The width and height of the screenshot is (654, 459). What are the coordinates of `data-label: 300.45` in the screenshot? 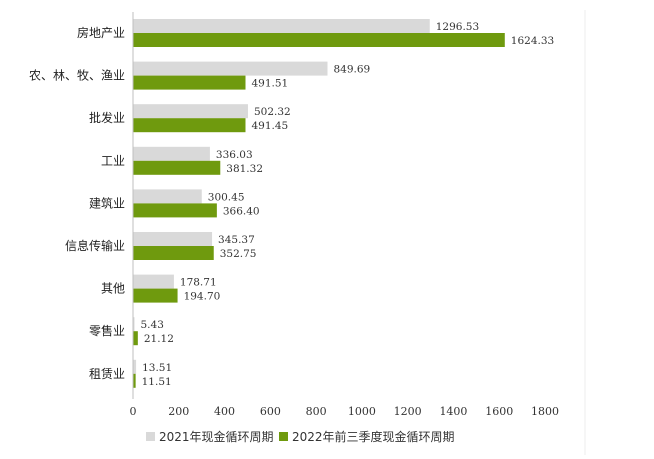 It's located at (226, 197).